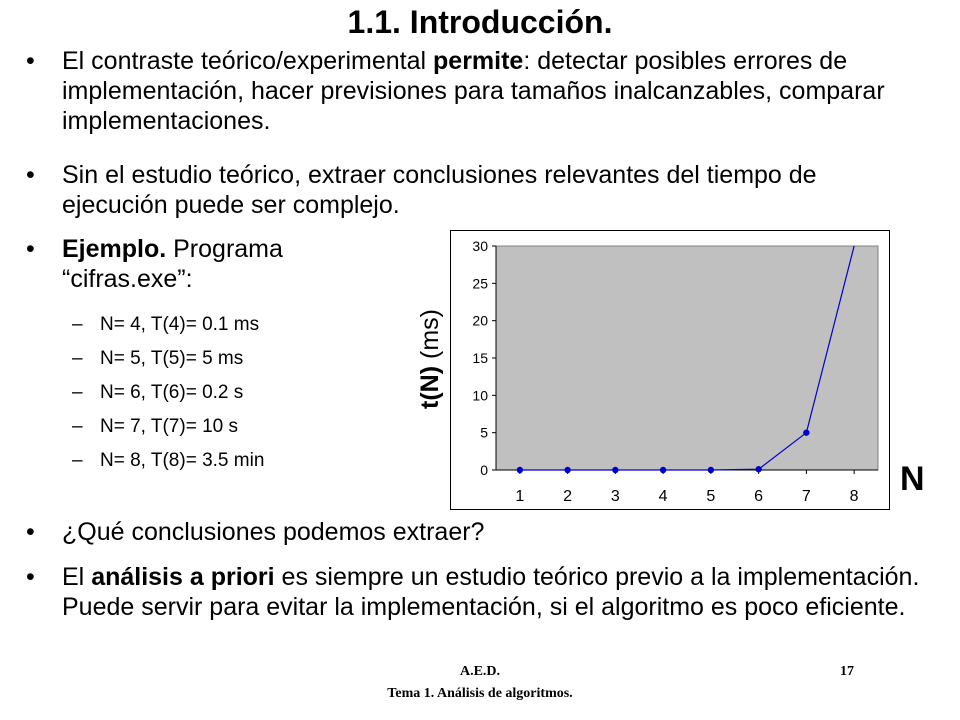 This screenshot has height=720, width=960. I want to click on page-number: 17, so click(847, 671).